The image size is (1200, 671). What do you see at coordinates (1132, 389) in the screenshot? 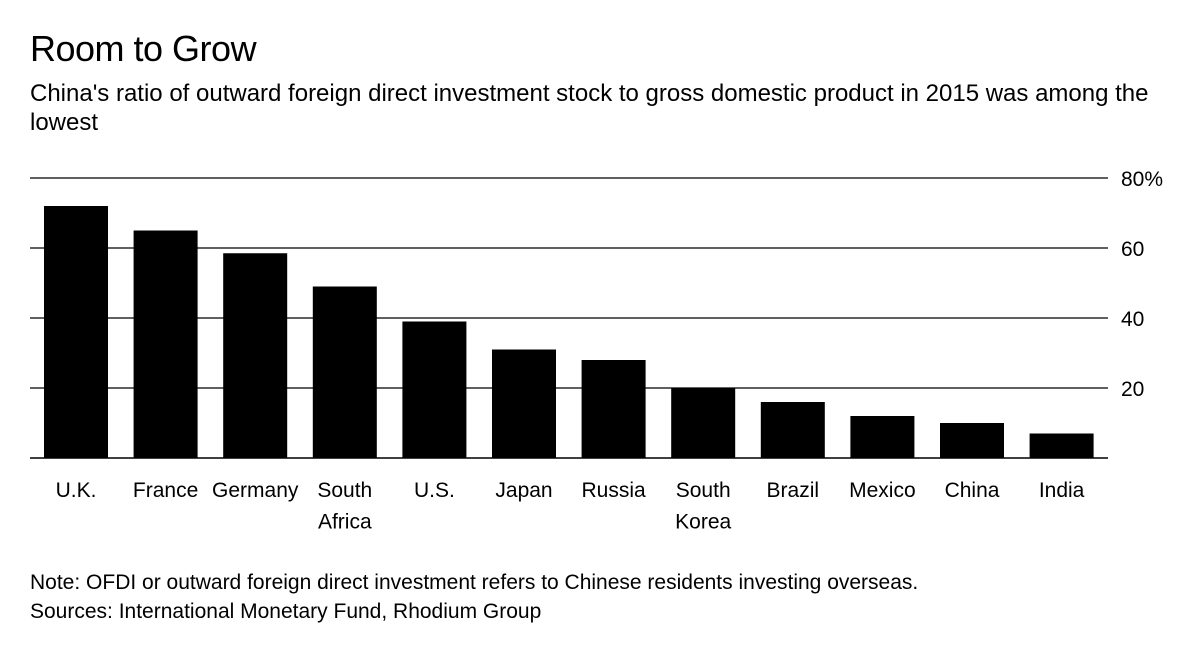
I see `y-tick-label: 20` at bounding box center [1132, 389].